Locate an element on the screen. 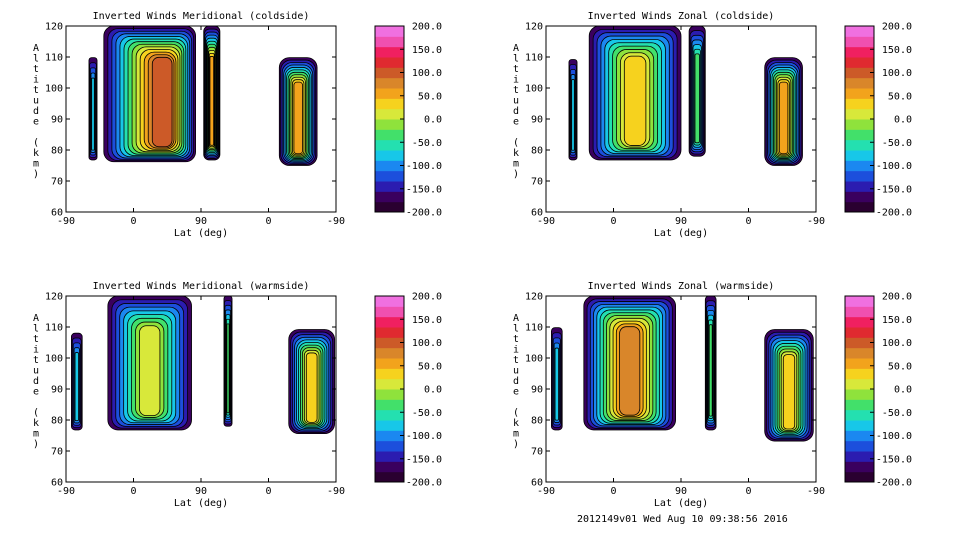  colorbar-tick-label: 100.0 is located at coordinates (427, 73).